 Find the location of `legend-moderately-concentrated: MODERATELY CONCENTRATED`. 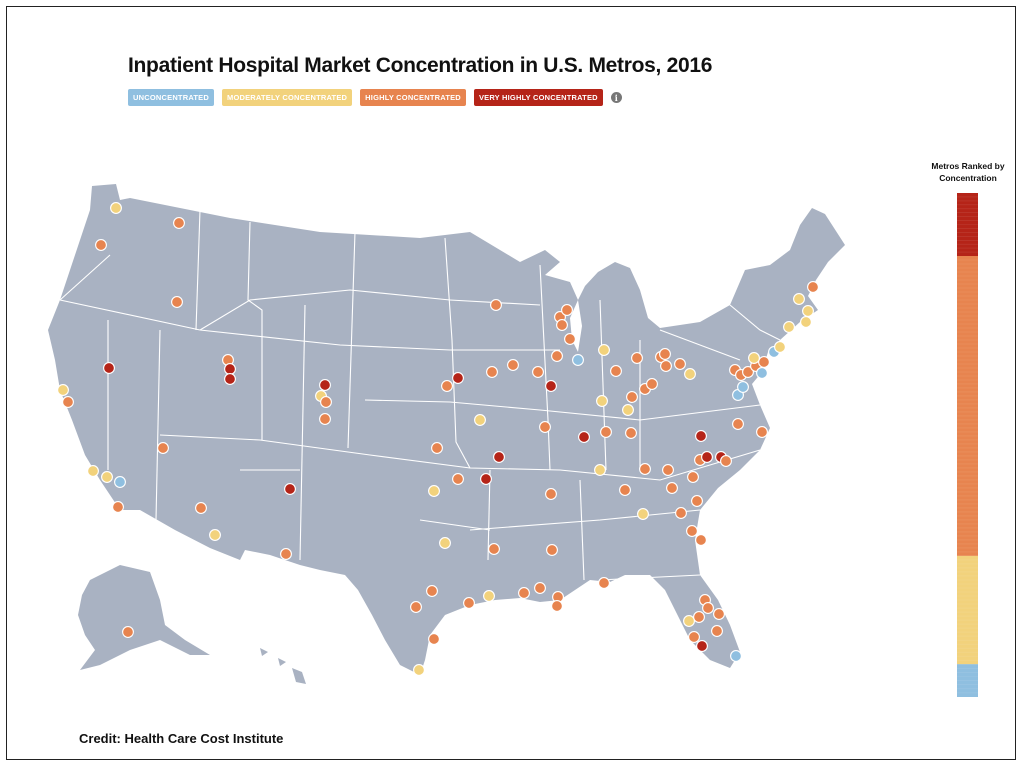

legend-moderately-concentrated: MODERATELY CONCENTRATED is located at coordinates (287, 97).